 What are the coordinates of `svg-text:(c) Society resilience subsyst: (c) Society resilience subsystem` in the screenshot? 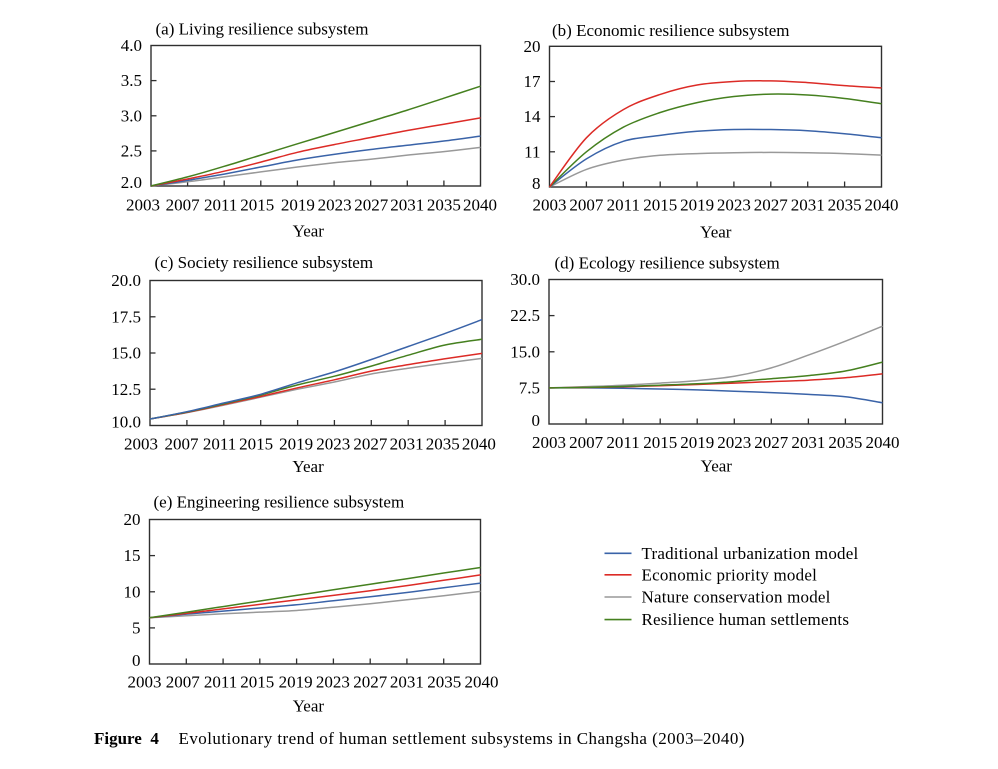 It's located at (264, 262).